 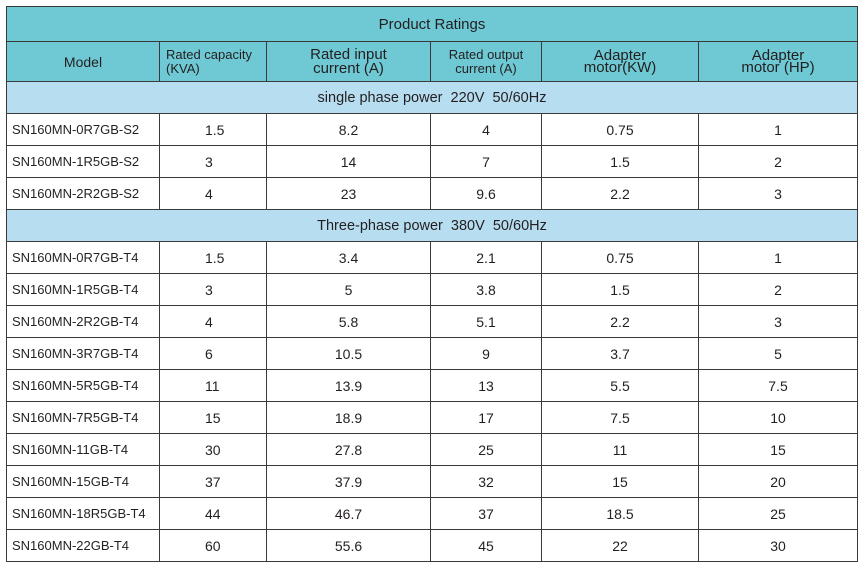 What do you see at coordinates (620, 417) in the screenshot?
I see `cell-kw: 7.5` at bounding box center [620, 417].